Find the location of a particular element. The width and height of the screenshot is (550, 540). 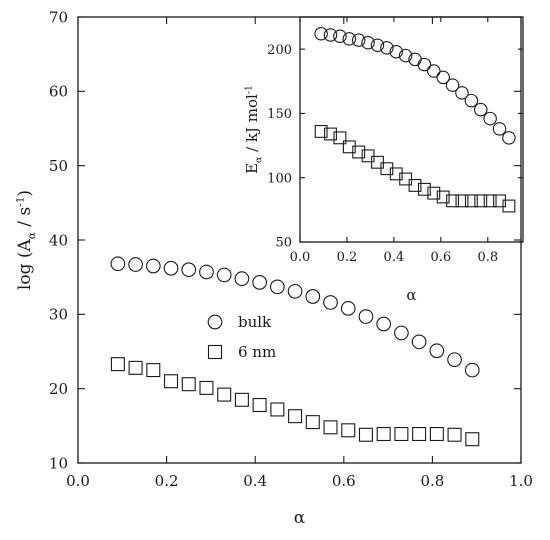

inset-y-axis-label: Eα / kJ mol-1 is located at coordinates (254, 129).